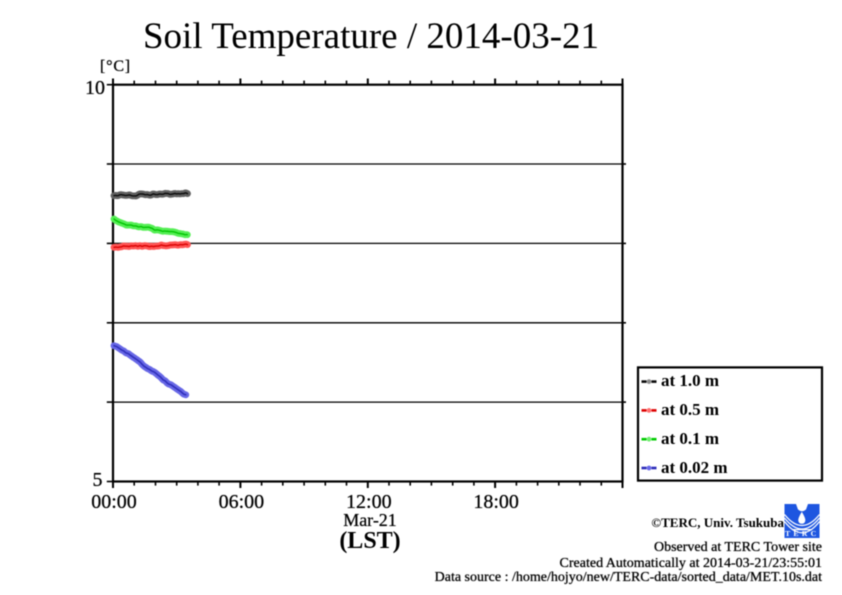  Describe the element at coordinates (802, 533) in the screenshot. I see `svg-text: TERC` at that location.